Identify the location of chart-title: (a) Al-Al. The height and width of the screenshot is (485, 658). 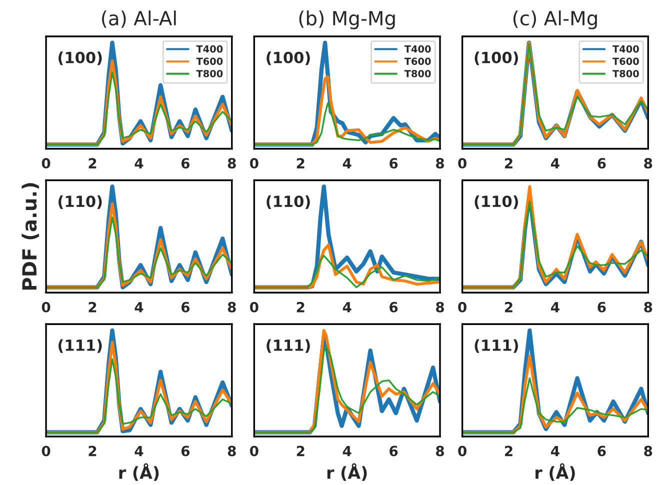
(139, 19).